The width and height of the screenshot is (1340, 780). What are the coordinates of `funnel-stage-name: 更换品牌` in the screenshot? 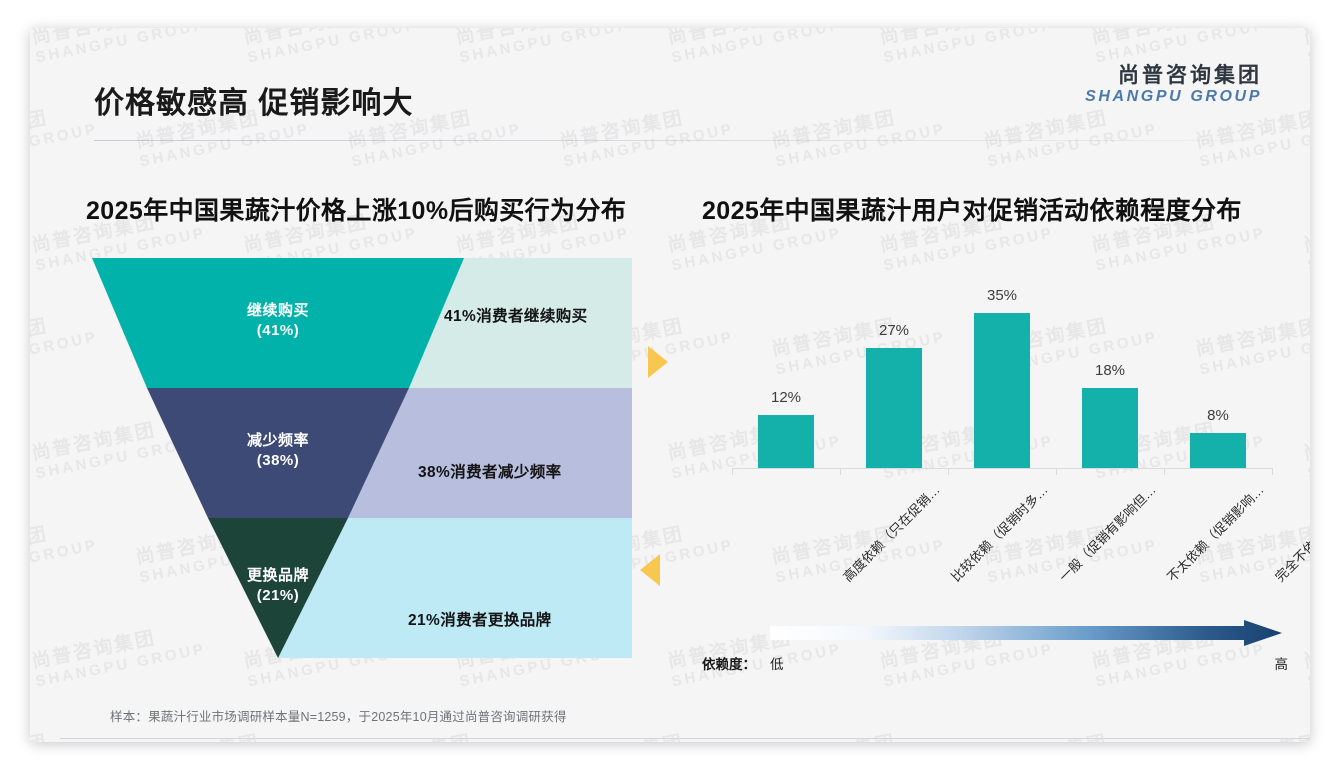 It's located at (277, 575).